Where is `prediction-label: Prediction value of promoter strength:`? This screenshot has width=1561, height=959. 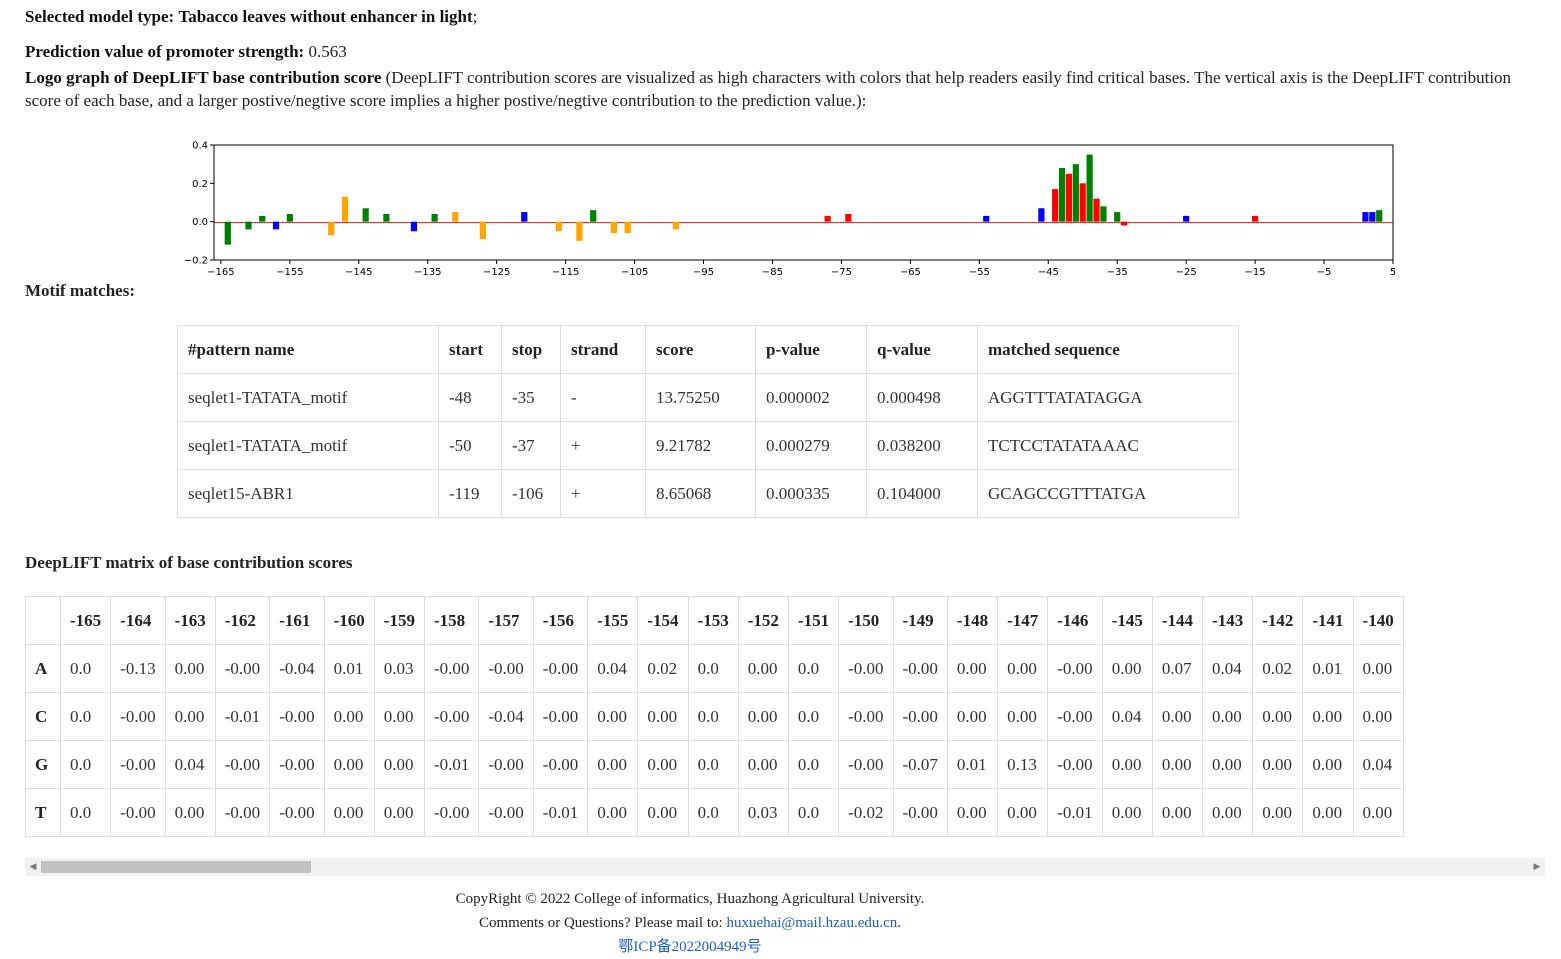
prediction-label: Prediction value of promoter strength: is located at coordinates (165, 51).